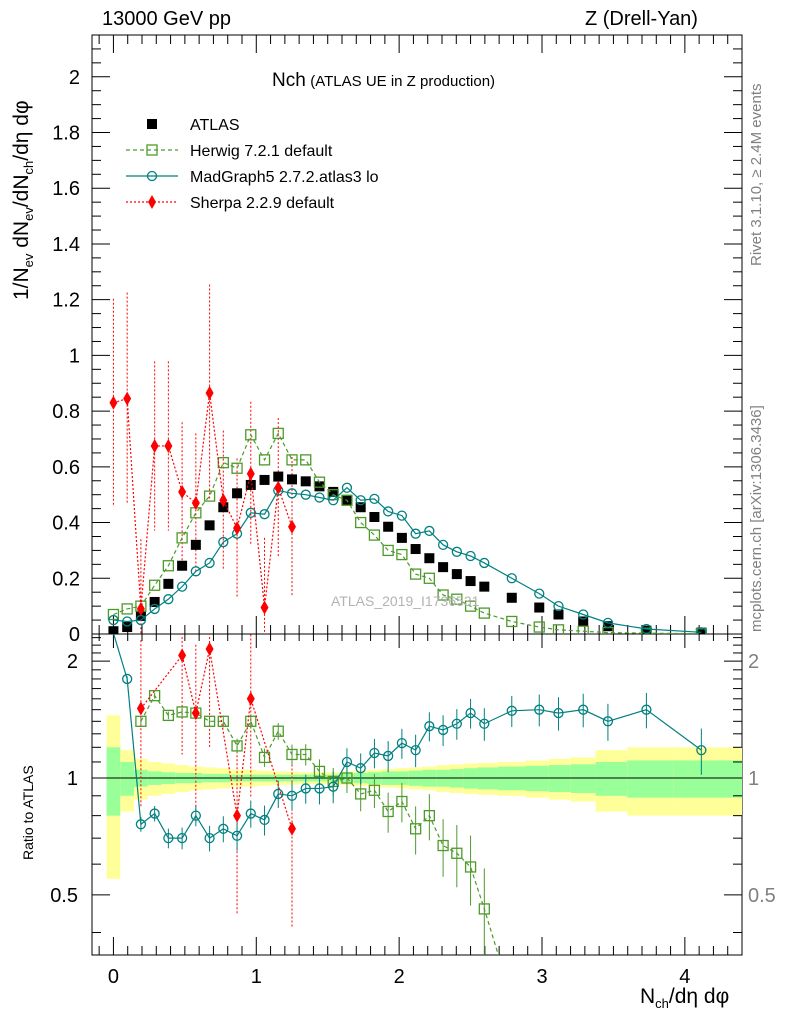  Describe the element at coordinates (66, 579) in the screenshot. I see `y-tick-label: 0.2` at that location.